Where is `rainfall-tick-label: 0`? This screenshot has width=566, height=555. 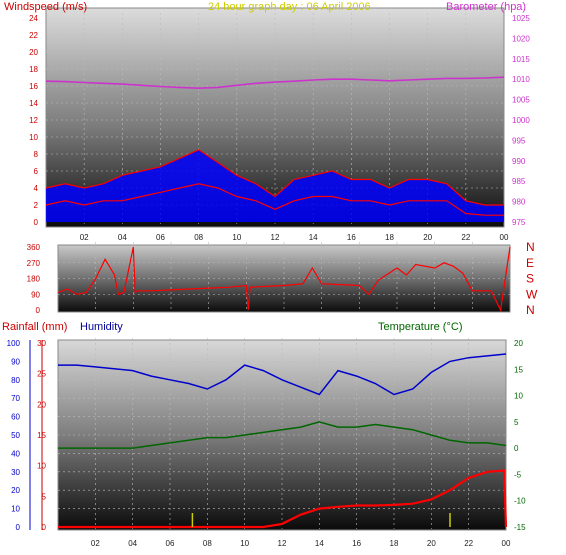 rainfall-tick-label: 0 is located at coordinates (44, 527).